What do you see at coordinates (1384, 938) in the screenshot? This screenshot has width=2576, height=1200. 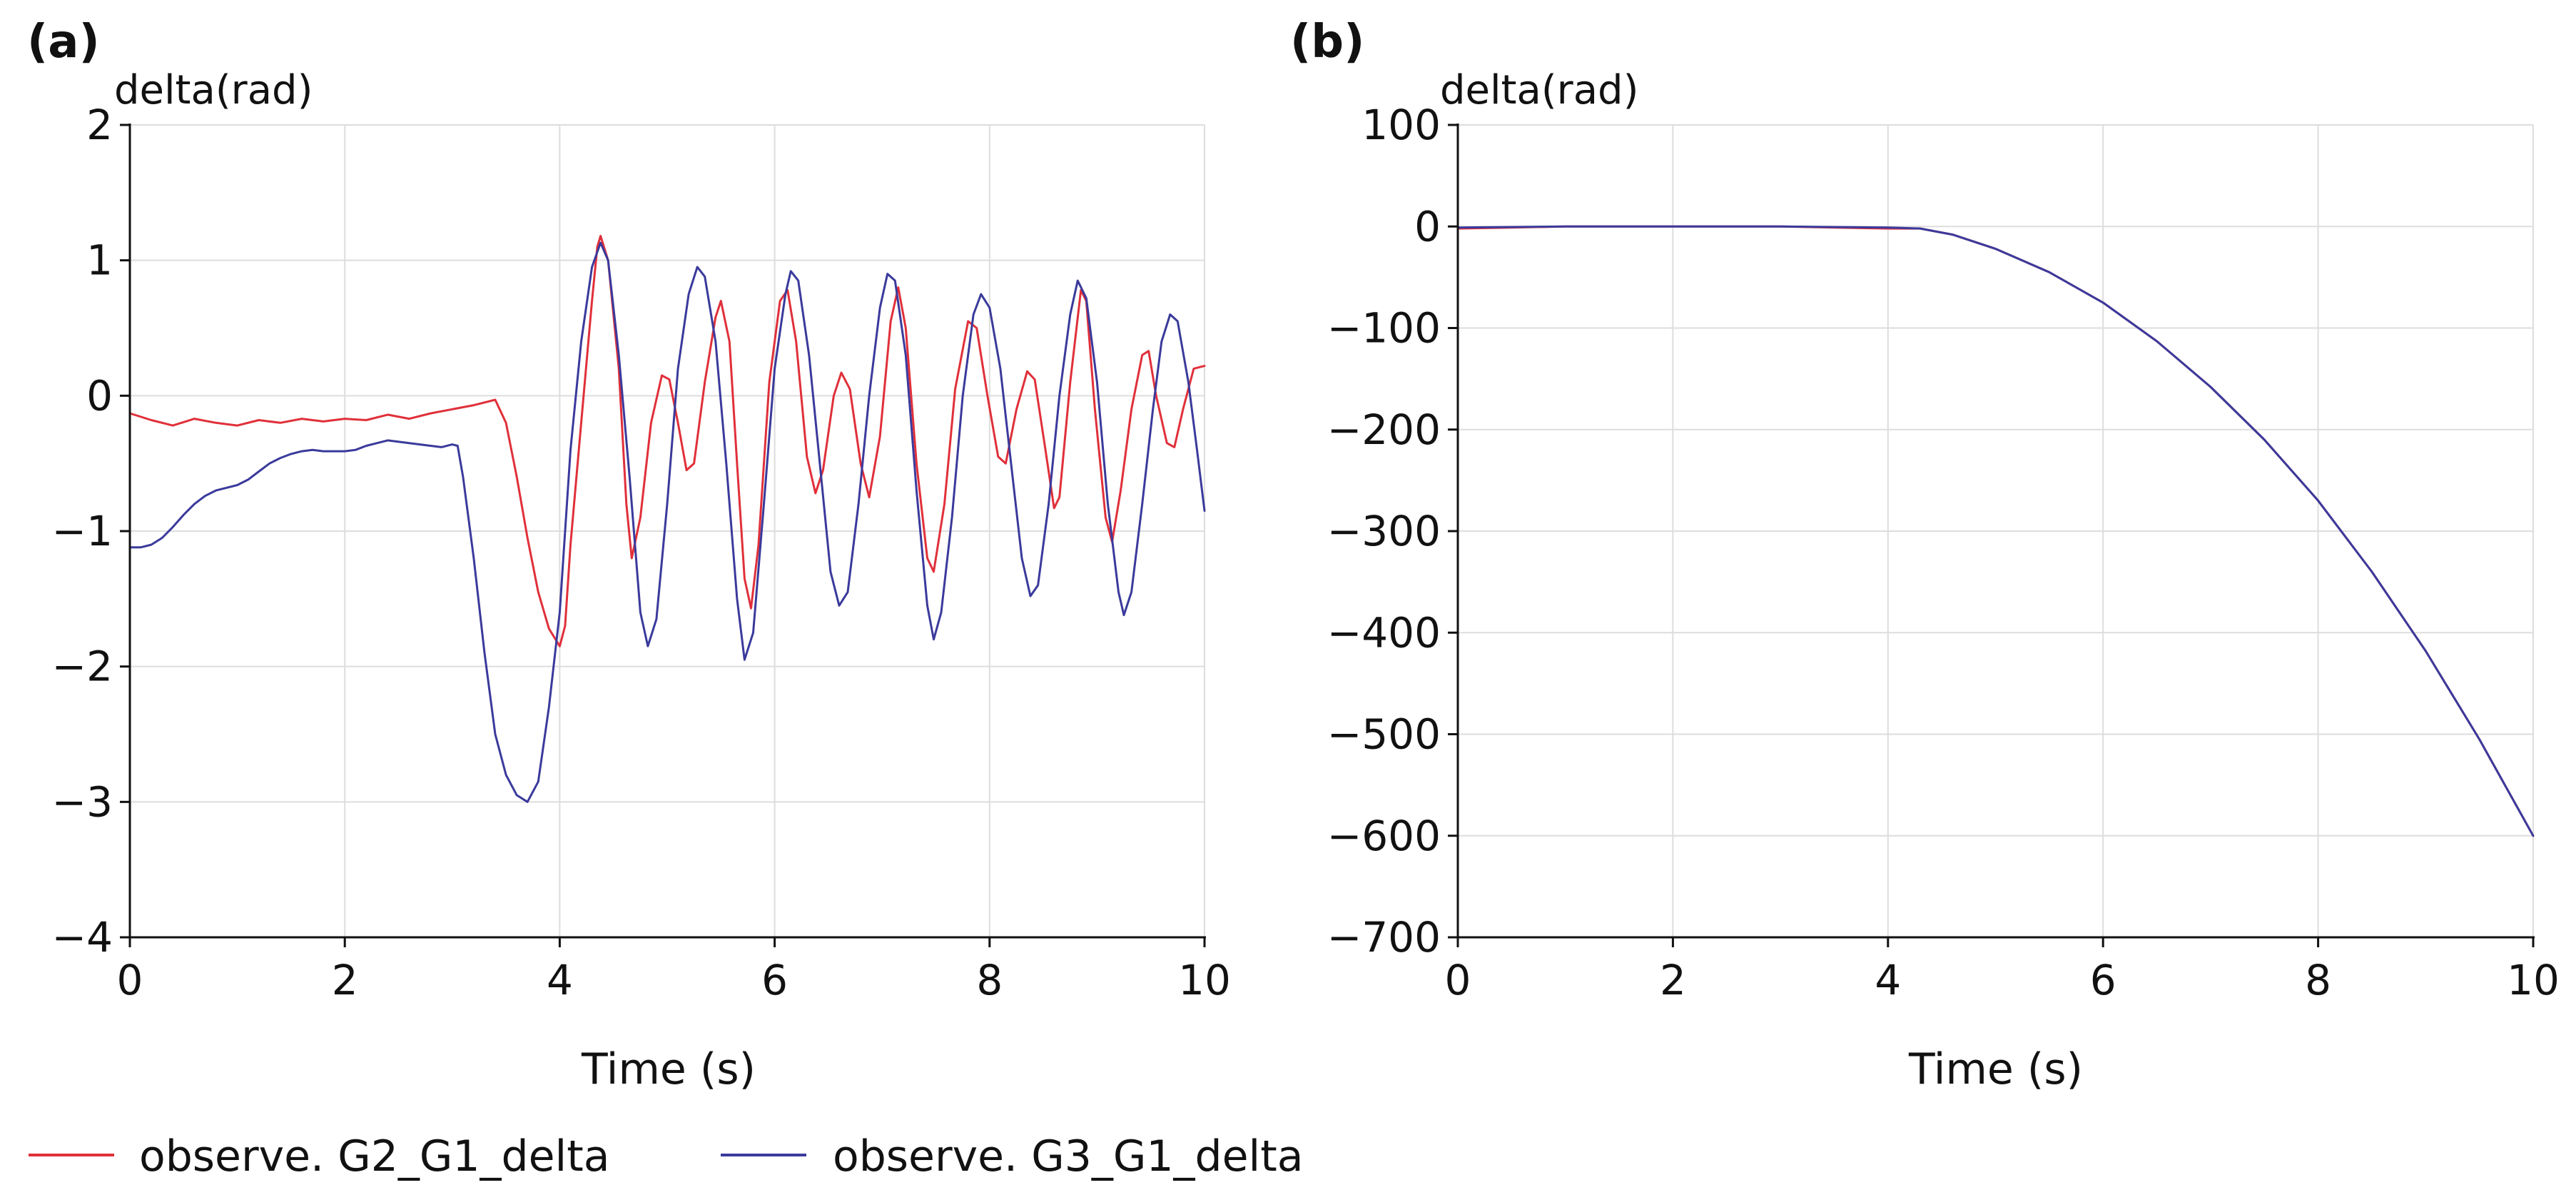 I see `panel-b-y-tick-label-8: −700` at bounding box center [1384, 938].